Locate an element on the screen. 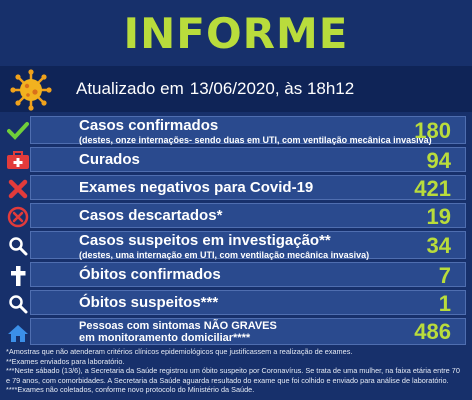  deaths-label: Óbitos confirmados is located at coordinates (150, 274).